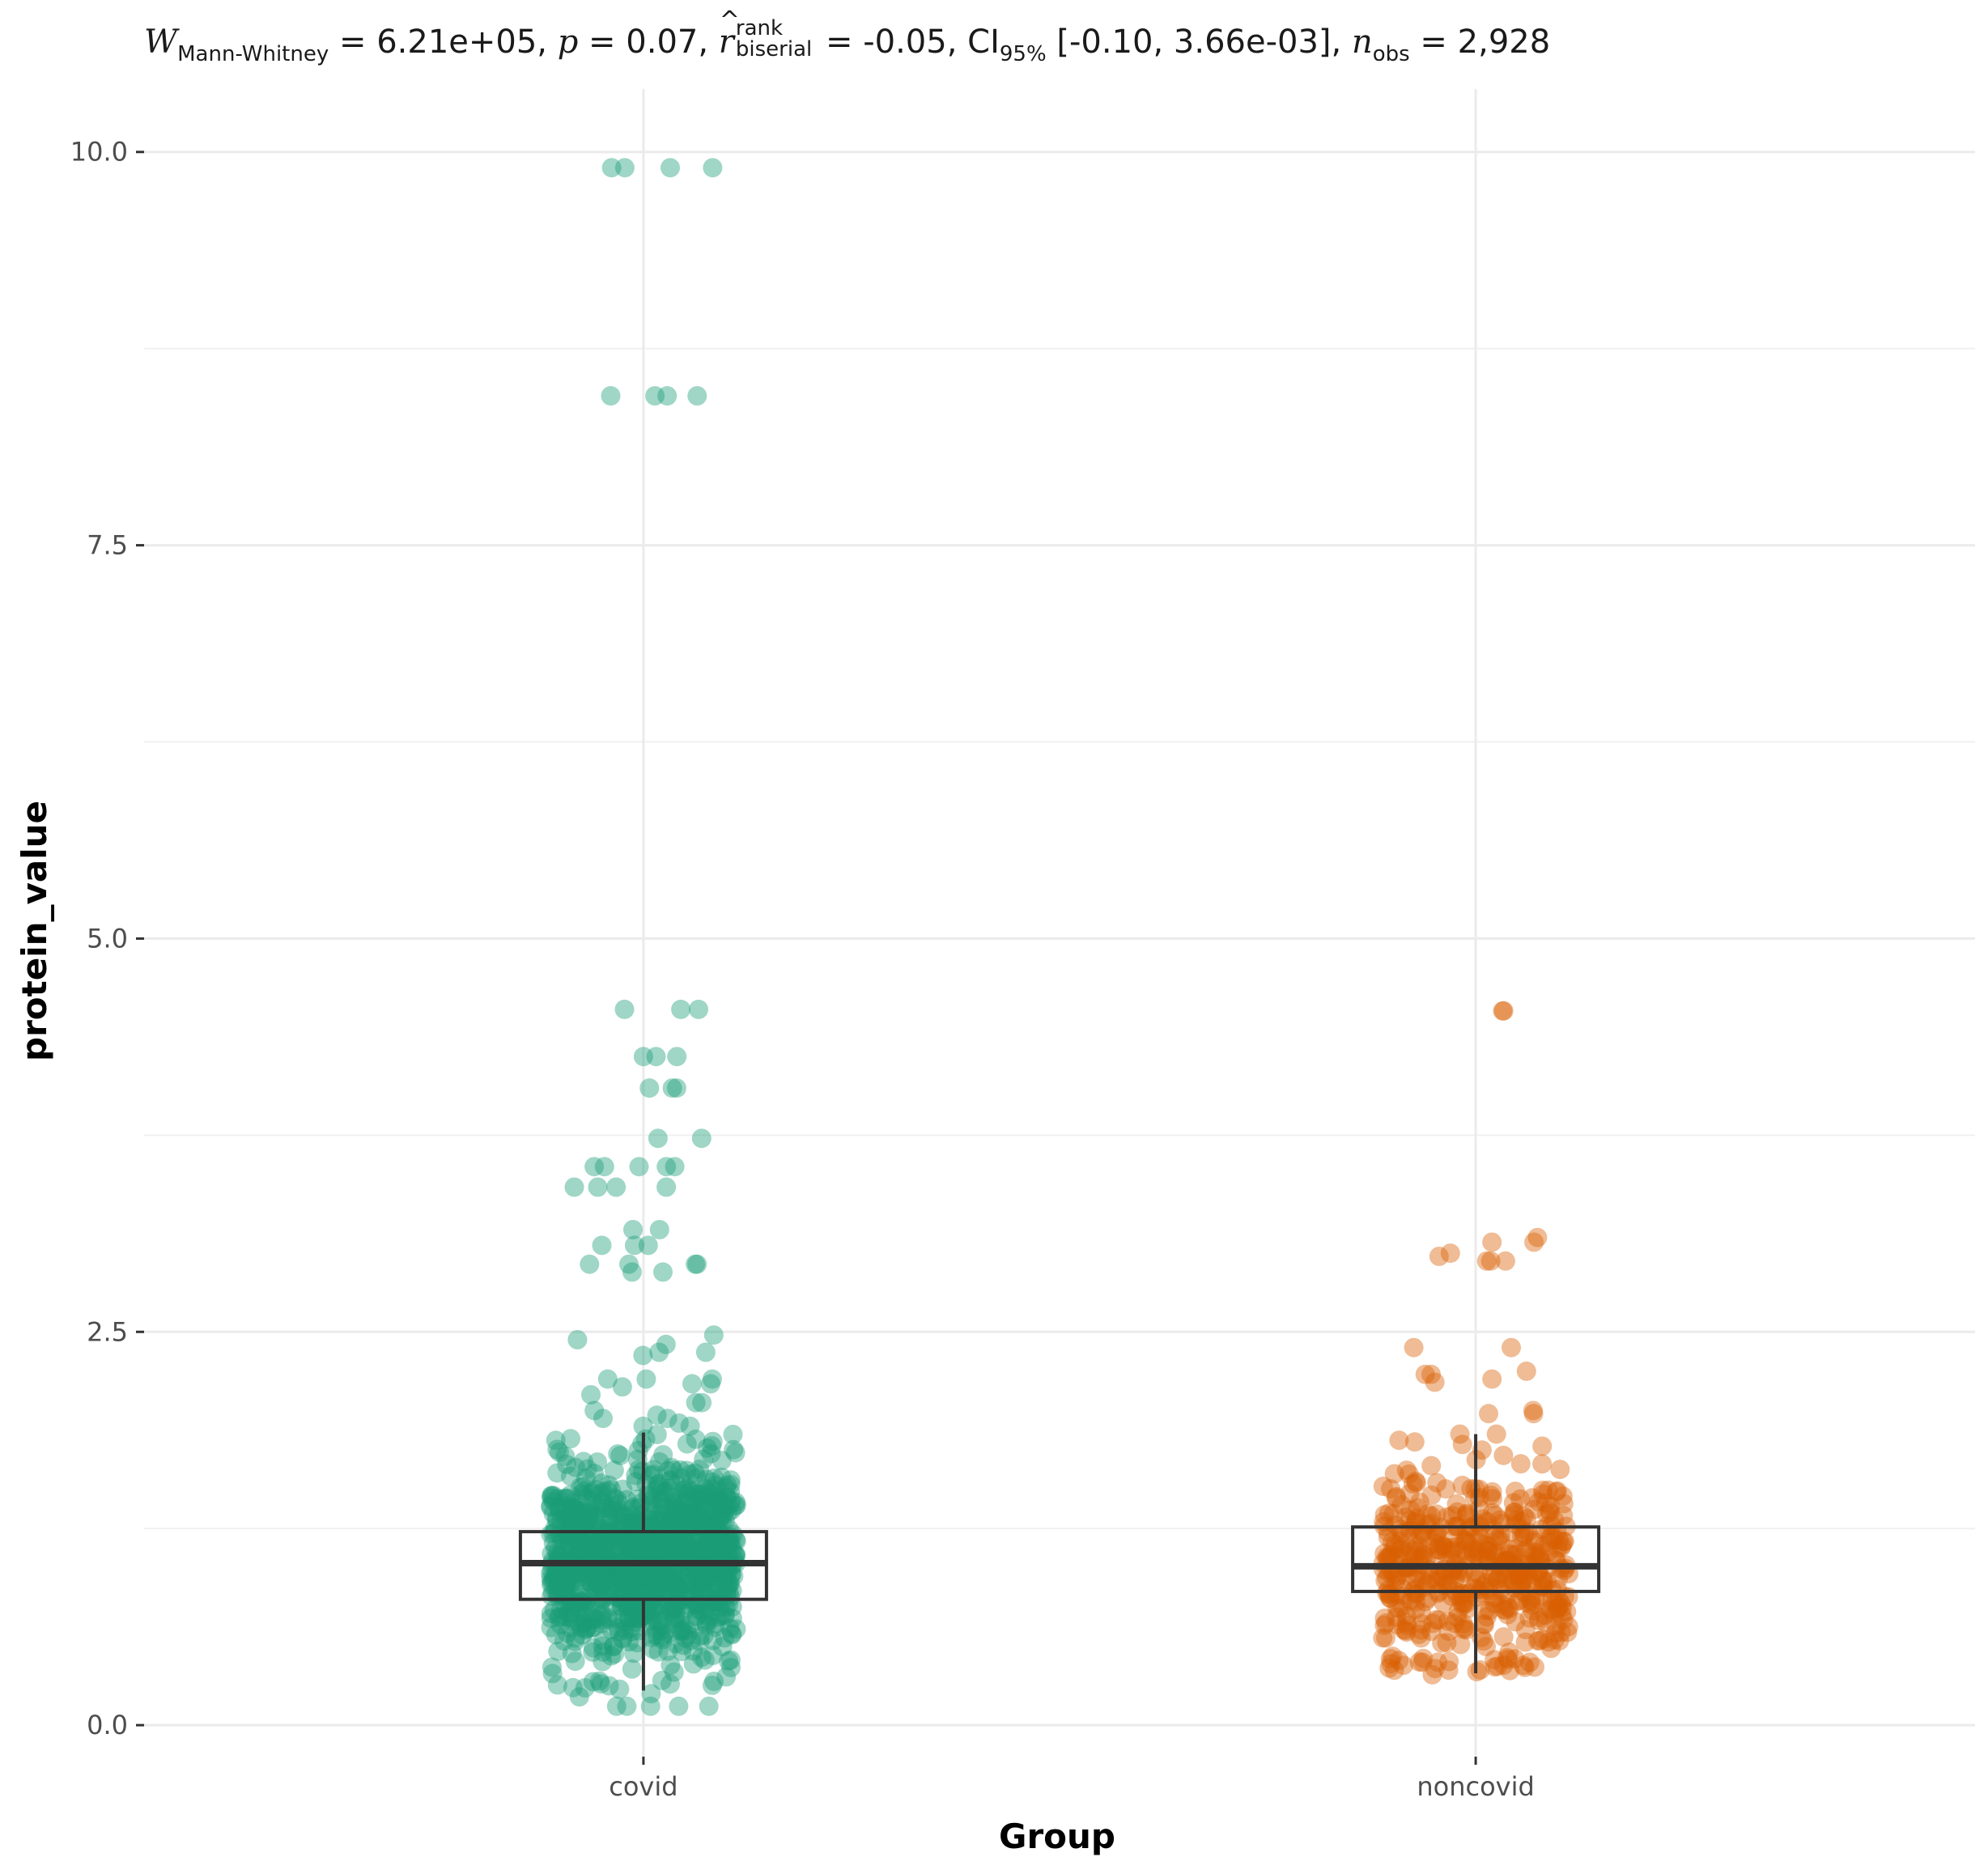  Describe the element at coordinates (726, 42) in the screenshot. I see `r-letter: r` at that location.